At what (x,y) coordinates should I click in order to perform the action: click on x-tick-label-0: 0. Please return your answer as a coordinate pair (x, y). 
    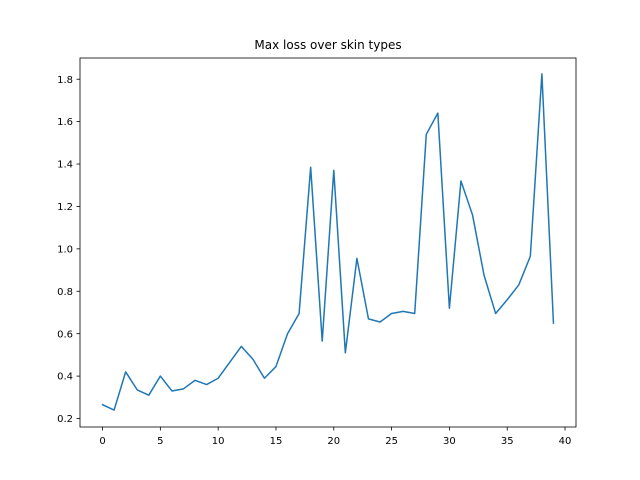
    Looking at the image, I should click on (102, 441).